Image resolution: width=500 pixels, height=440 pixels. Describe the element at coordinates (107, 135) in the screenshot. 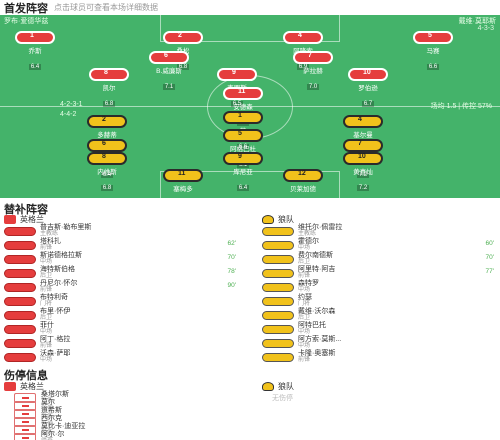

I see `player-name: 多赫蒂` at that location.